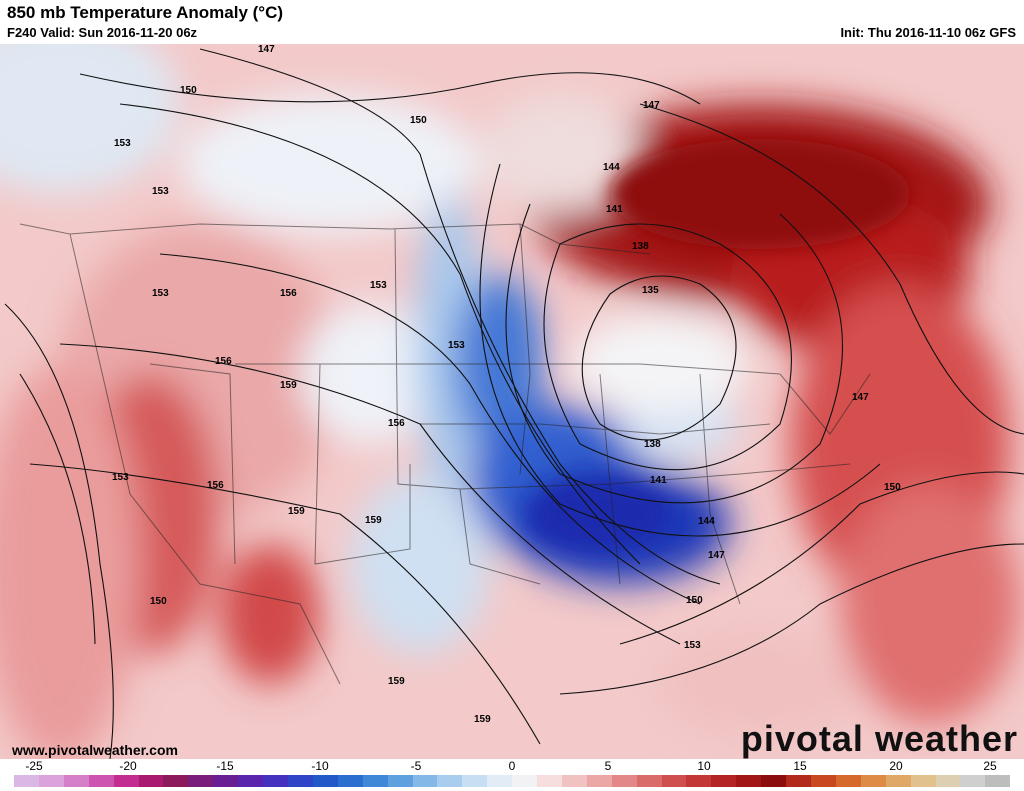 This screenshot has width=1024, height=791. Describe the element at coordinates (416, 766) in the screenshot. I see `colorbar-tick: -5` at that location.